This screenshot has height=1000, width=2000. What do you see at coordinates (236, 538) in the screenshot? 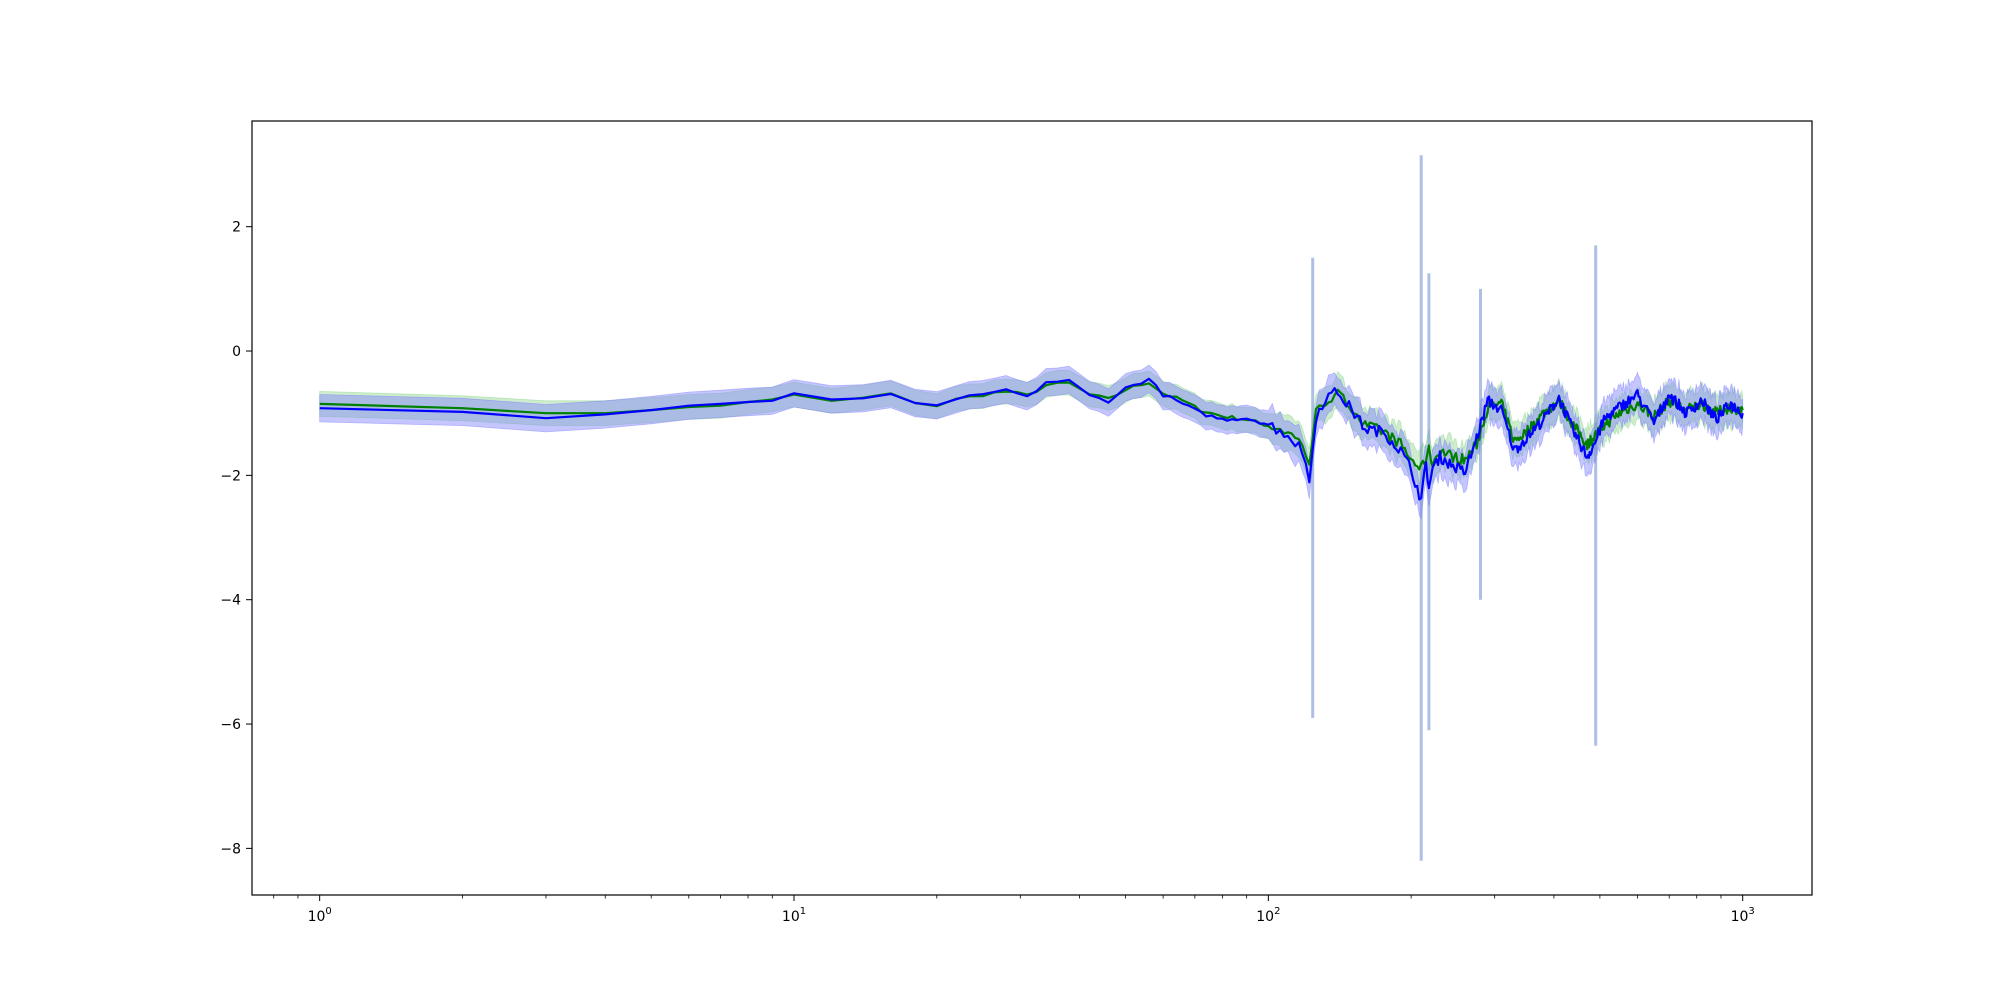
I see `y-axis: 2 0 −2 −4 −6 −8` at bounding box center [236, 538].